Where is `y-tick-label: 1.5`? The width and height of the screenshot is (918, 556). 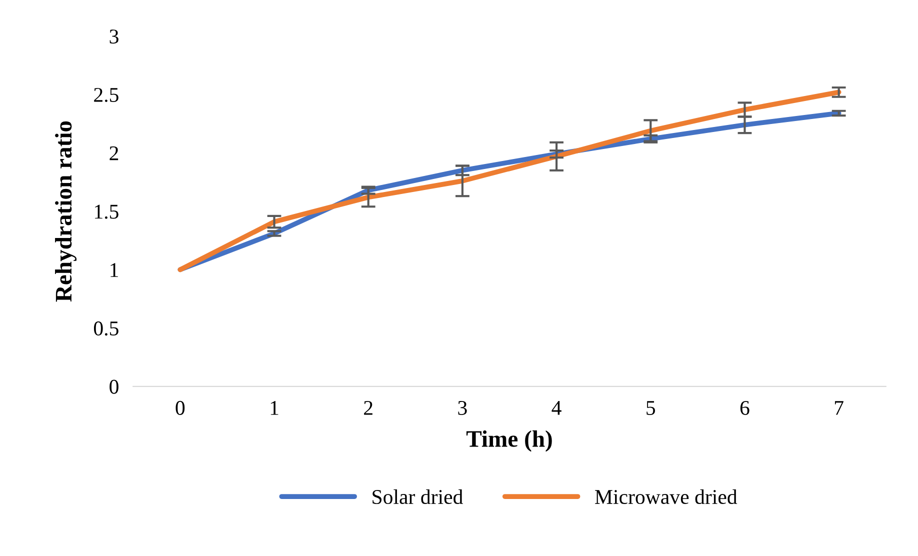
y-tick-label: 1.5 is located at coordinates (106, 211).